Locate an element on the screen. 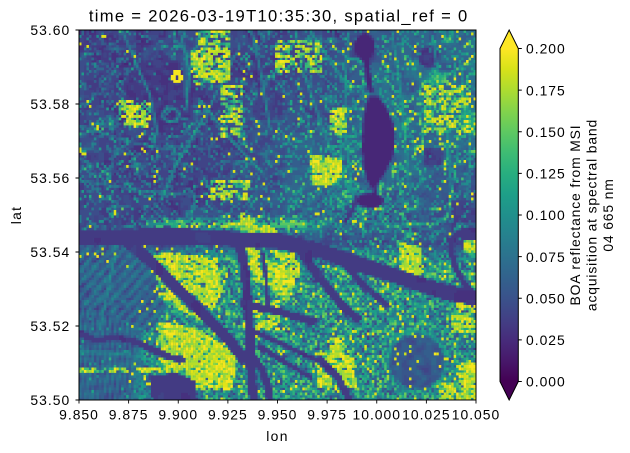 The width and height of the screenshot is (630, 453). svg-text: 04 665 nm is located at coordinates (608, 214).